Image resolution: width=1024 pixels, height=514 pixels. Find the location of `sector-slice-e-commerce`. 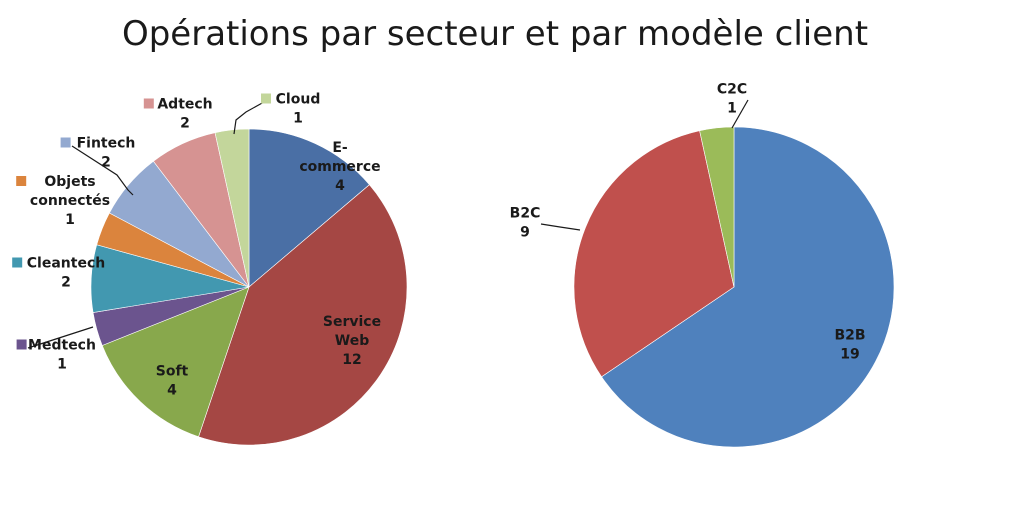

sector-slice-e-commerce is located at coordinates (309, 208).